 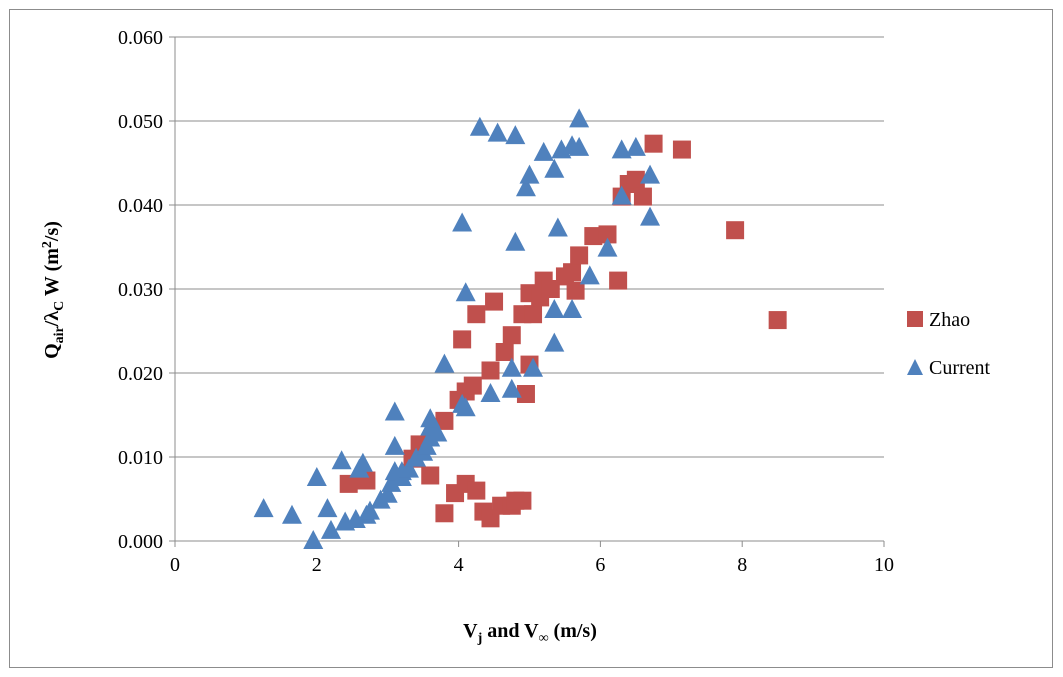 What do you see at coordinates (140, 290) in the screenshot?
I see `y-tick-label: 0.030` at bounding box center [140, 290].